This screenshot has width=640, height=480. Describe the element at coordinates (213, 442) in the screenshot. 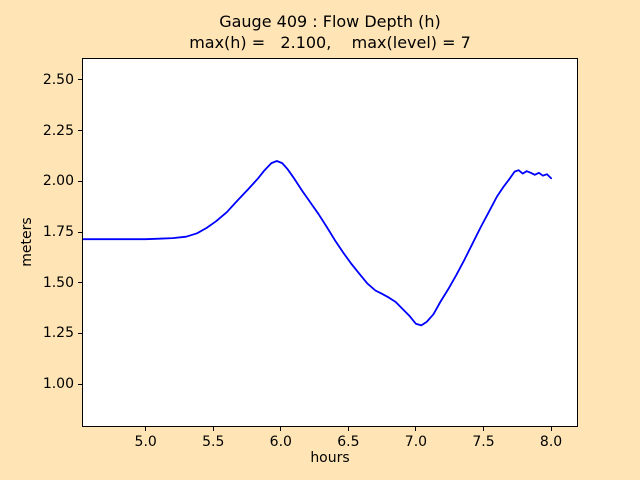

I see `x-tick-label: 5.5` at that location.